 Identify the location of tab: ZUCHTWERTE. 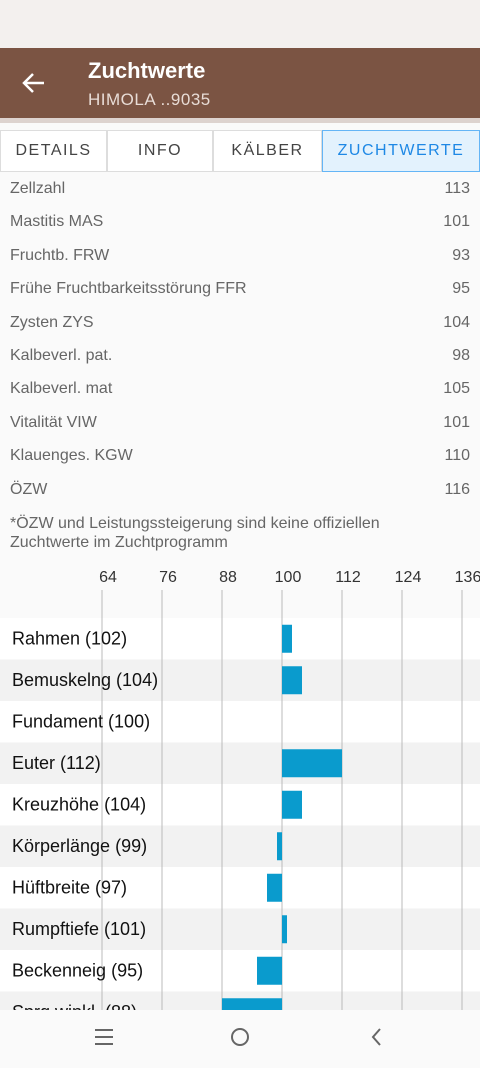
(401, 151).